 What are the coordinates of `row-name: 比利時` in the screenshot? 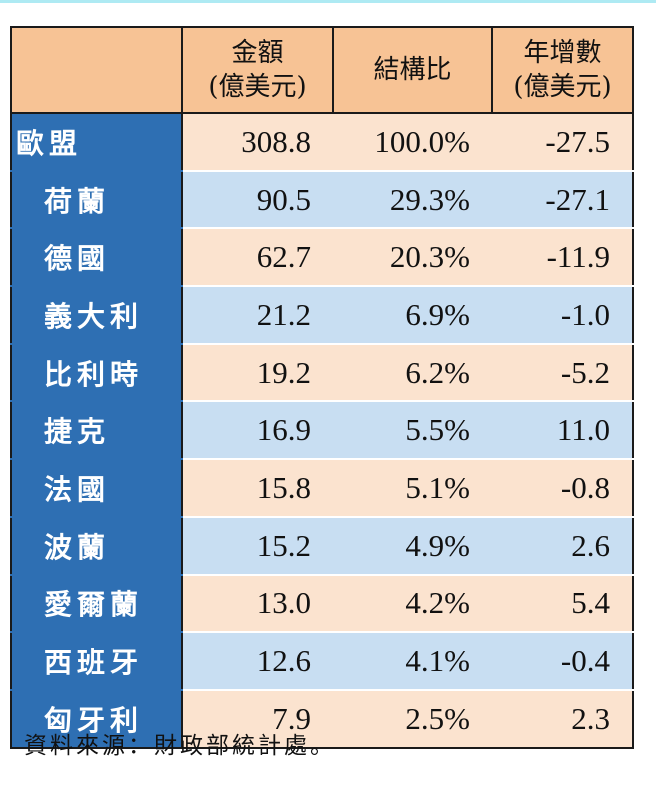 It's located at (96, 373).